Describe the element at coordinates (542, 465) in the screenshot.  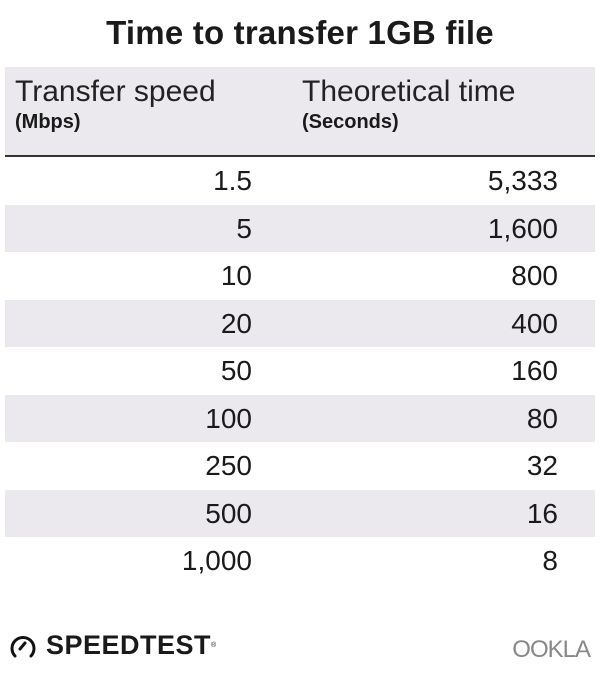
I see `time-cell: 32` at that location.